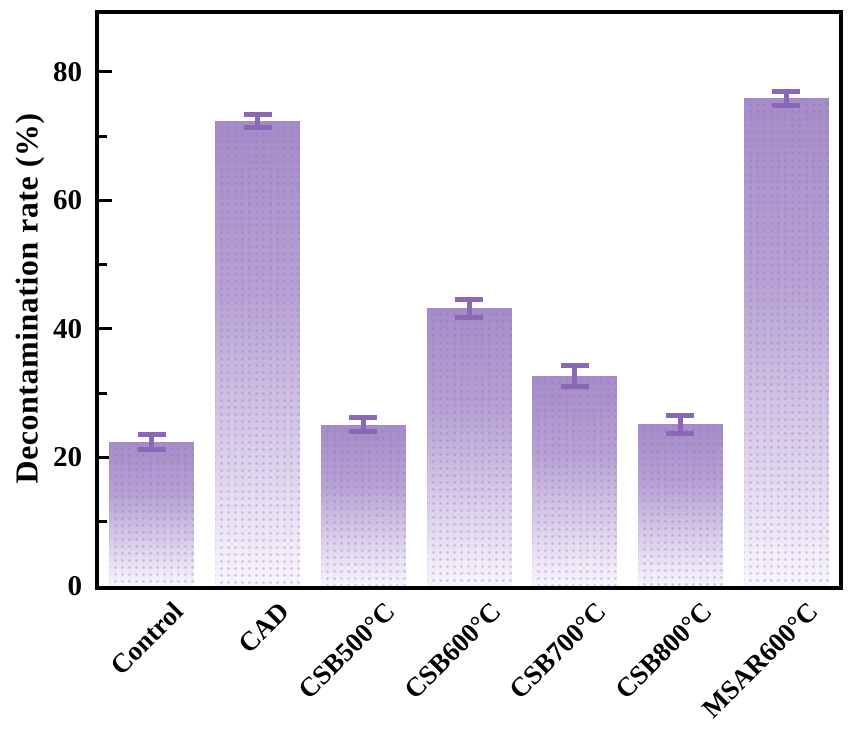 Image resolution: width=850 pixels, height=736 pixels. I want to click on error-bar-cap-bottom-Control, so click(151, 450).